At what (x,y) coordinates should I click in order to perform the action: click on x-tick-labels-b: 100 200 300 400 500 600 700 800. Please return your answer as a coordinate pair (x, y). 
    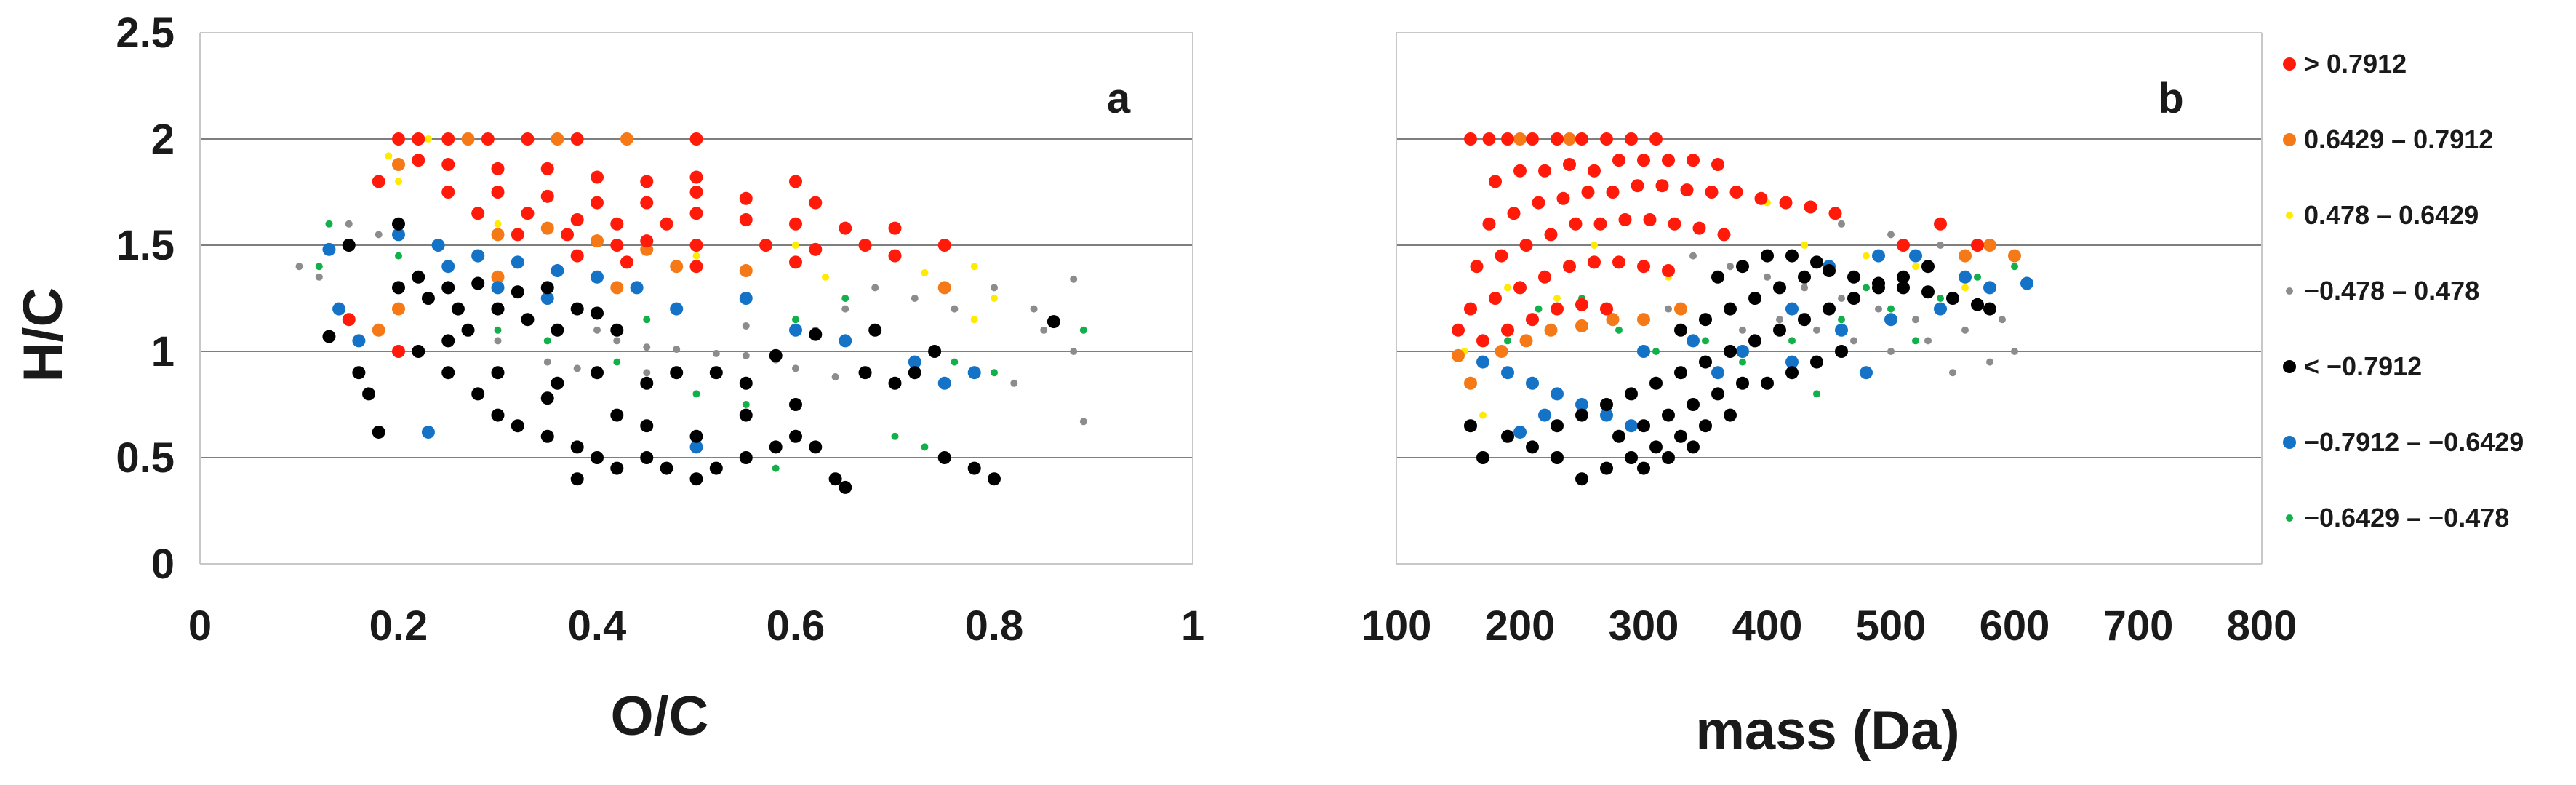
    Looking at the image, I should click on (1829, 626).